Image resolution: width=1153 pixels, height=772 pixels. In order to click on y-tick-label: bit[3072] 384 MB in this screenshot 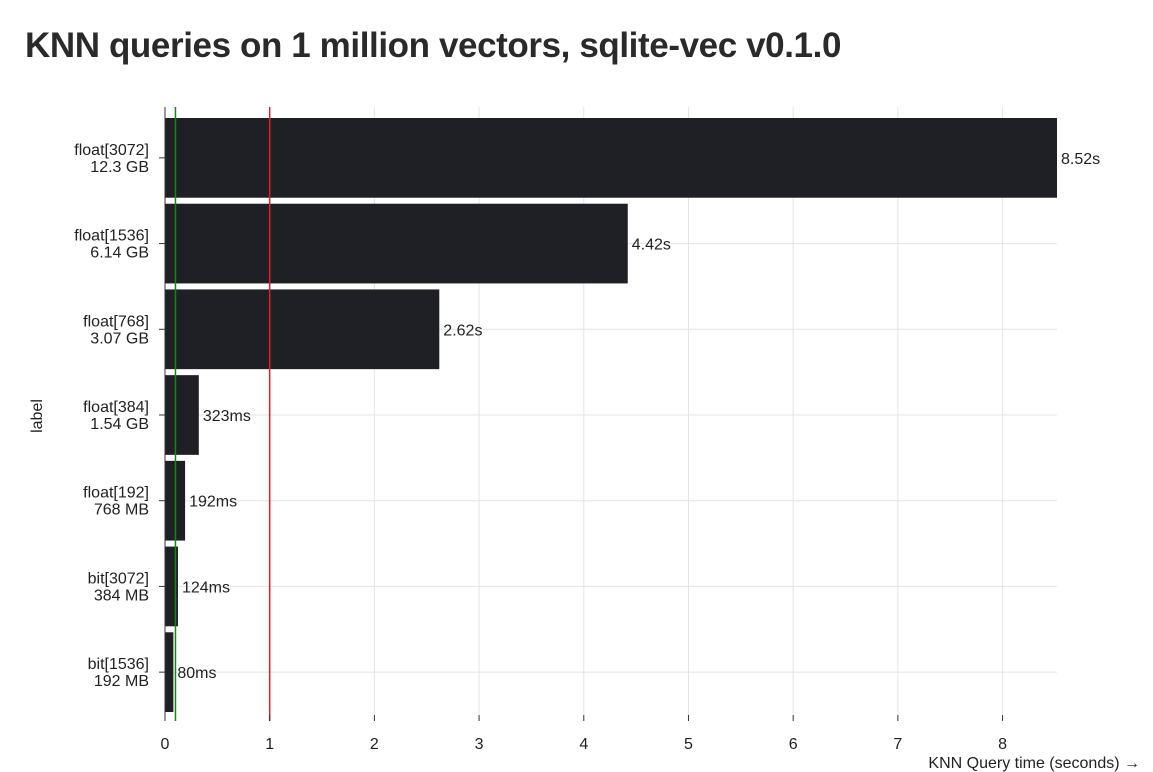, I will do `click(118, 587)`.